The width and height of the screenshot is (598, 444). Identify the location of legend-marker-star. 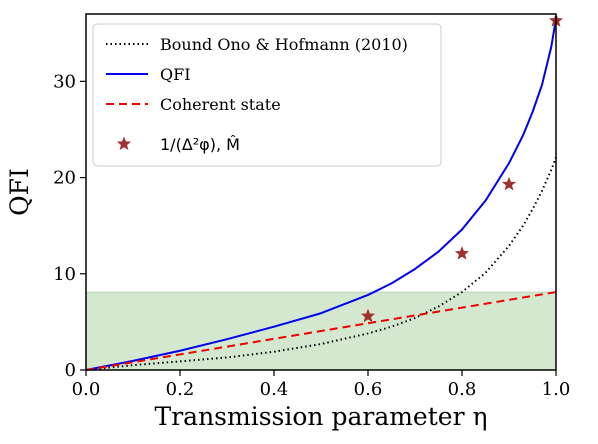
(124, 143).